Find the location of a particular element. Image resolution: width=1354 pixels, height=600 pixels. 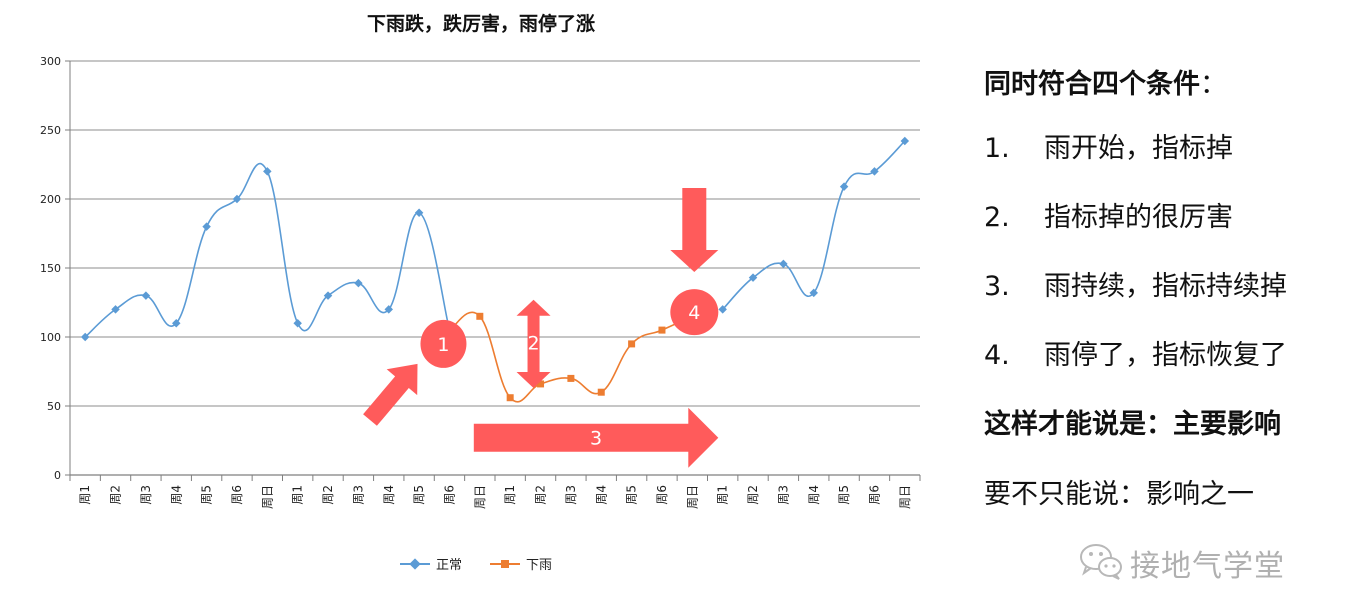

y-tick-label: 0 is located at coordinates (57, 475).